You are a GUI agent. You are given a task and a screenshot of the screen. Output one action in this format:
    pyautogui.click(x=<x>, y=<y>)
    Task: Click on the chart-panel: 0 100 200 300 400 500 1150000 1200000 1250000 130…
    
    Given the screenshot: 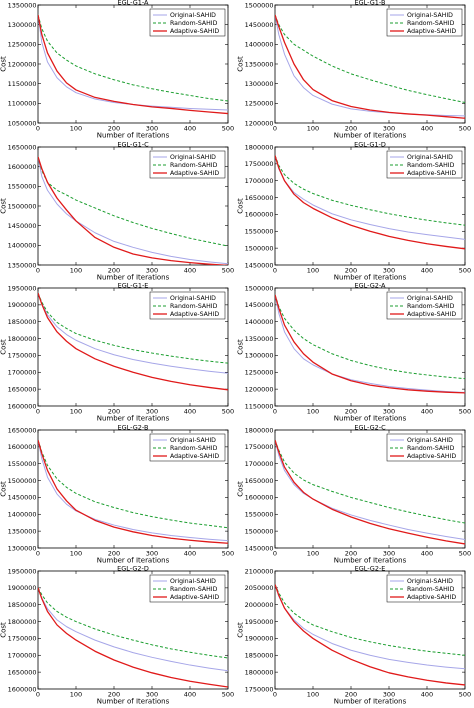 What is the action you would take?
    pyautogui.click(x=355, y=354)
    